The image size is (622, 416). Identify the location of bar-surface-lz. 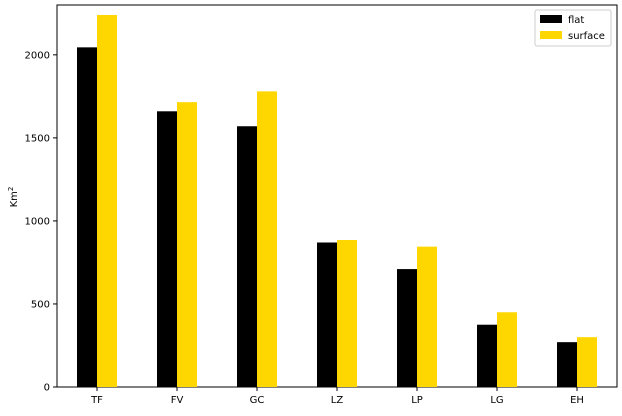
(347, 313).